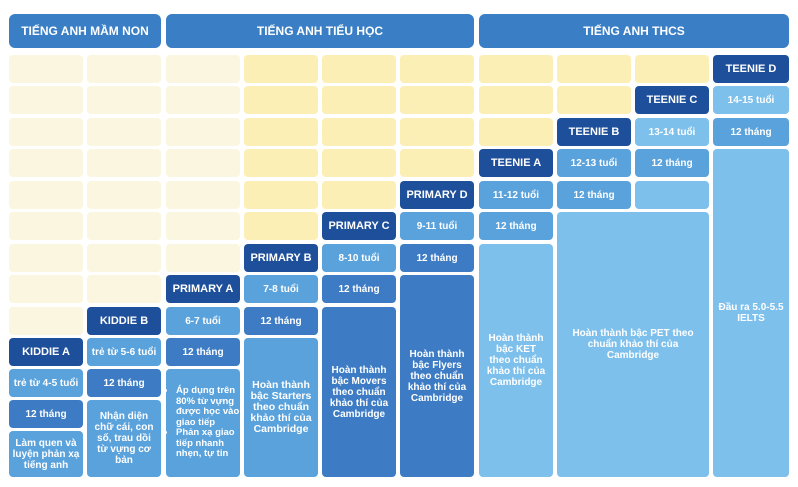  I want to click on teenie-b-duration: 12 tháng, so click(594, 195).